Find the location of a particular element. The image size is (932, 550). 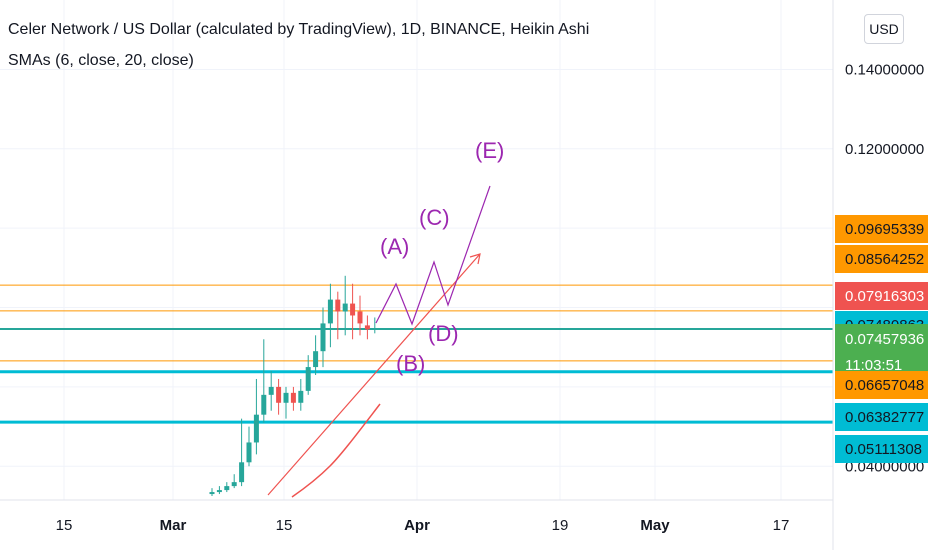

currency-button: USD is located at coordinates (884, 29).